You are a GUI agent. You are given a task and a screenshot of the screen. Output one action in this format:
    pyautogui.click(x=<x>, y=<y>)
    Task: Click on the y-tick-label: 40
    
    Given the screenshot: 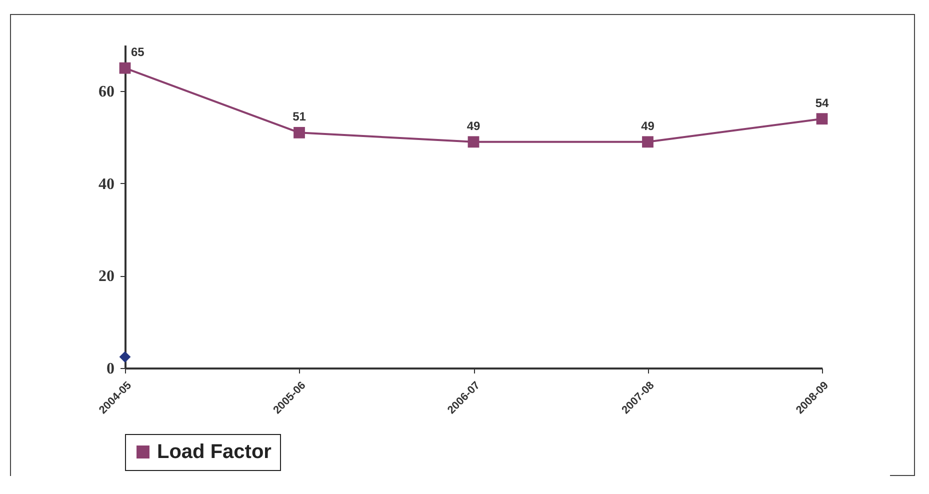 What is the action you would take?
    pyautogui.click(x=106, y=184)
    